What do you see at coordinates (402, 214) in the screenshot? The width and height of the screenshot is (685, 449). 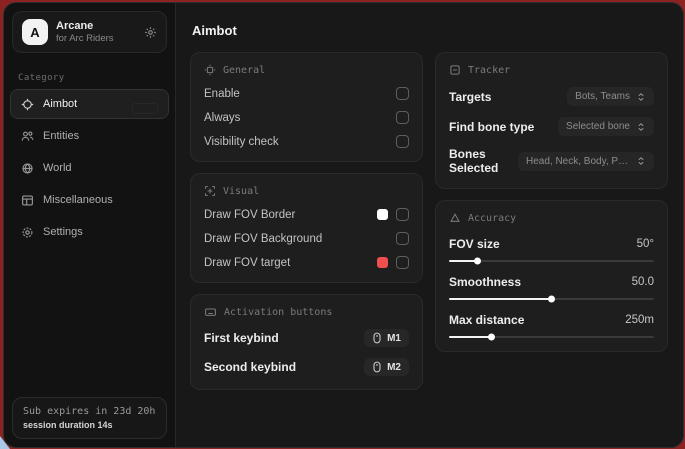 I see `draw-fov-border-checkbox` at bounding box center [402, 214].